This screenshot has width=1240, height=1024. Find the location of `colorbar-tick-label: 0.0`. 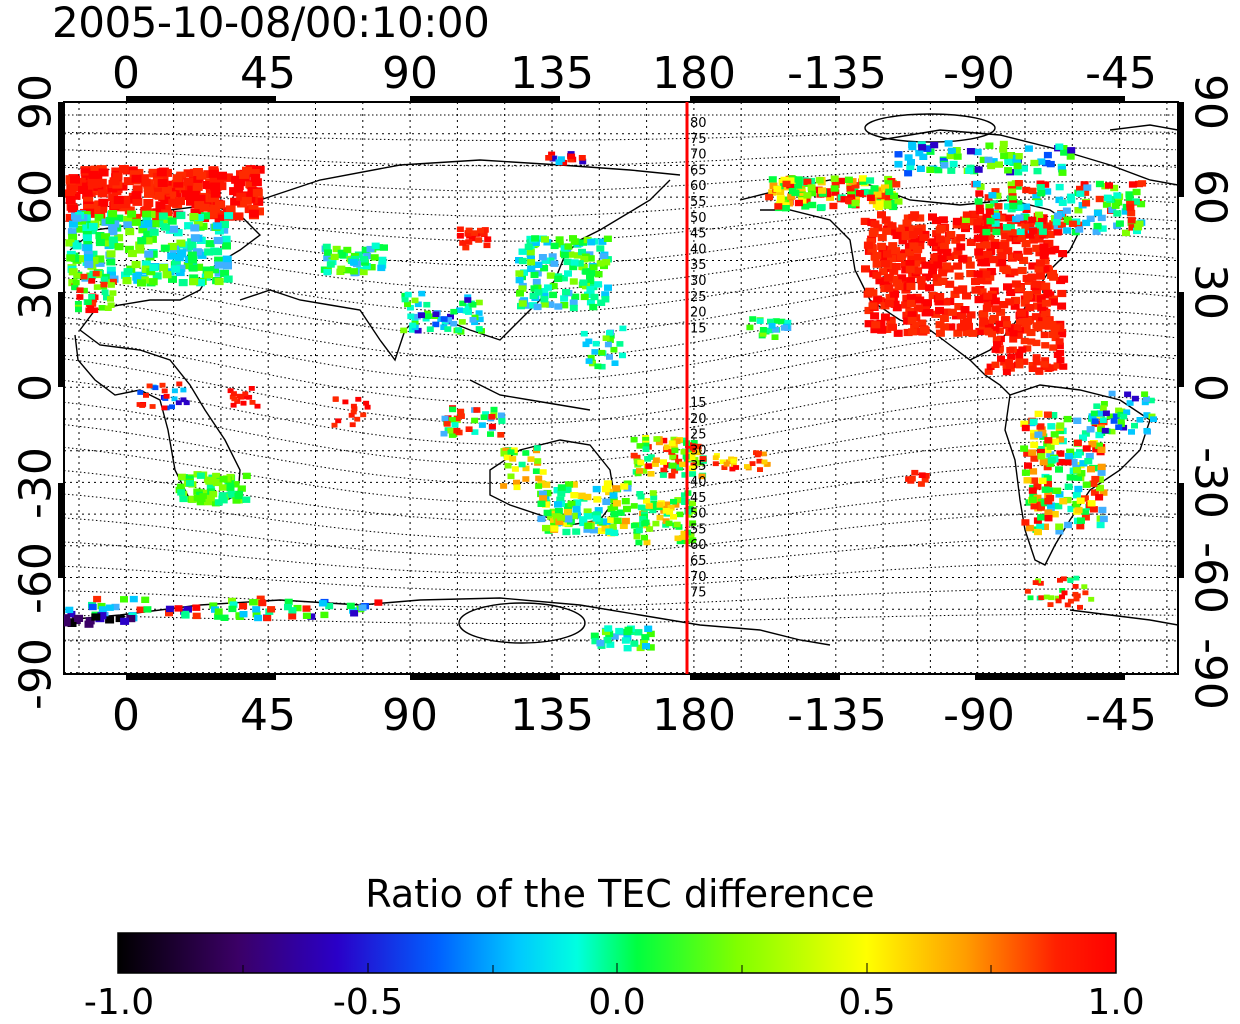

colorbar-tick-label: 0.0 is located at coordinates (617, 1002).